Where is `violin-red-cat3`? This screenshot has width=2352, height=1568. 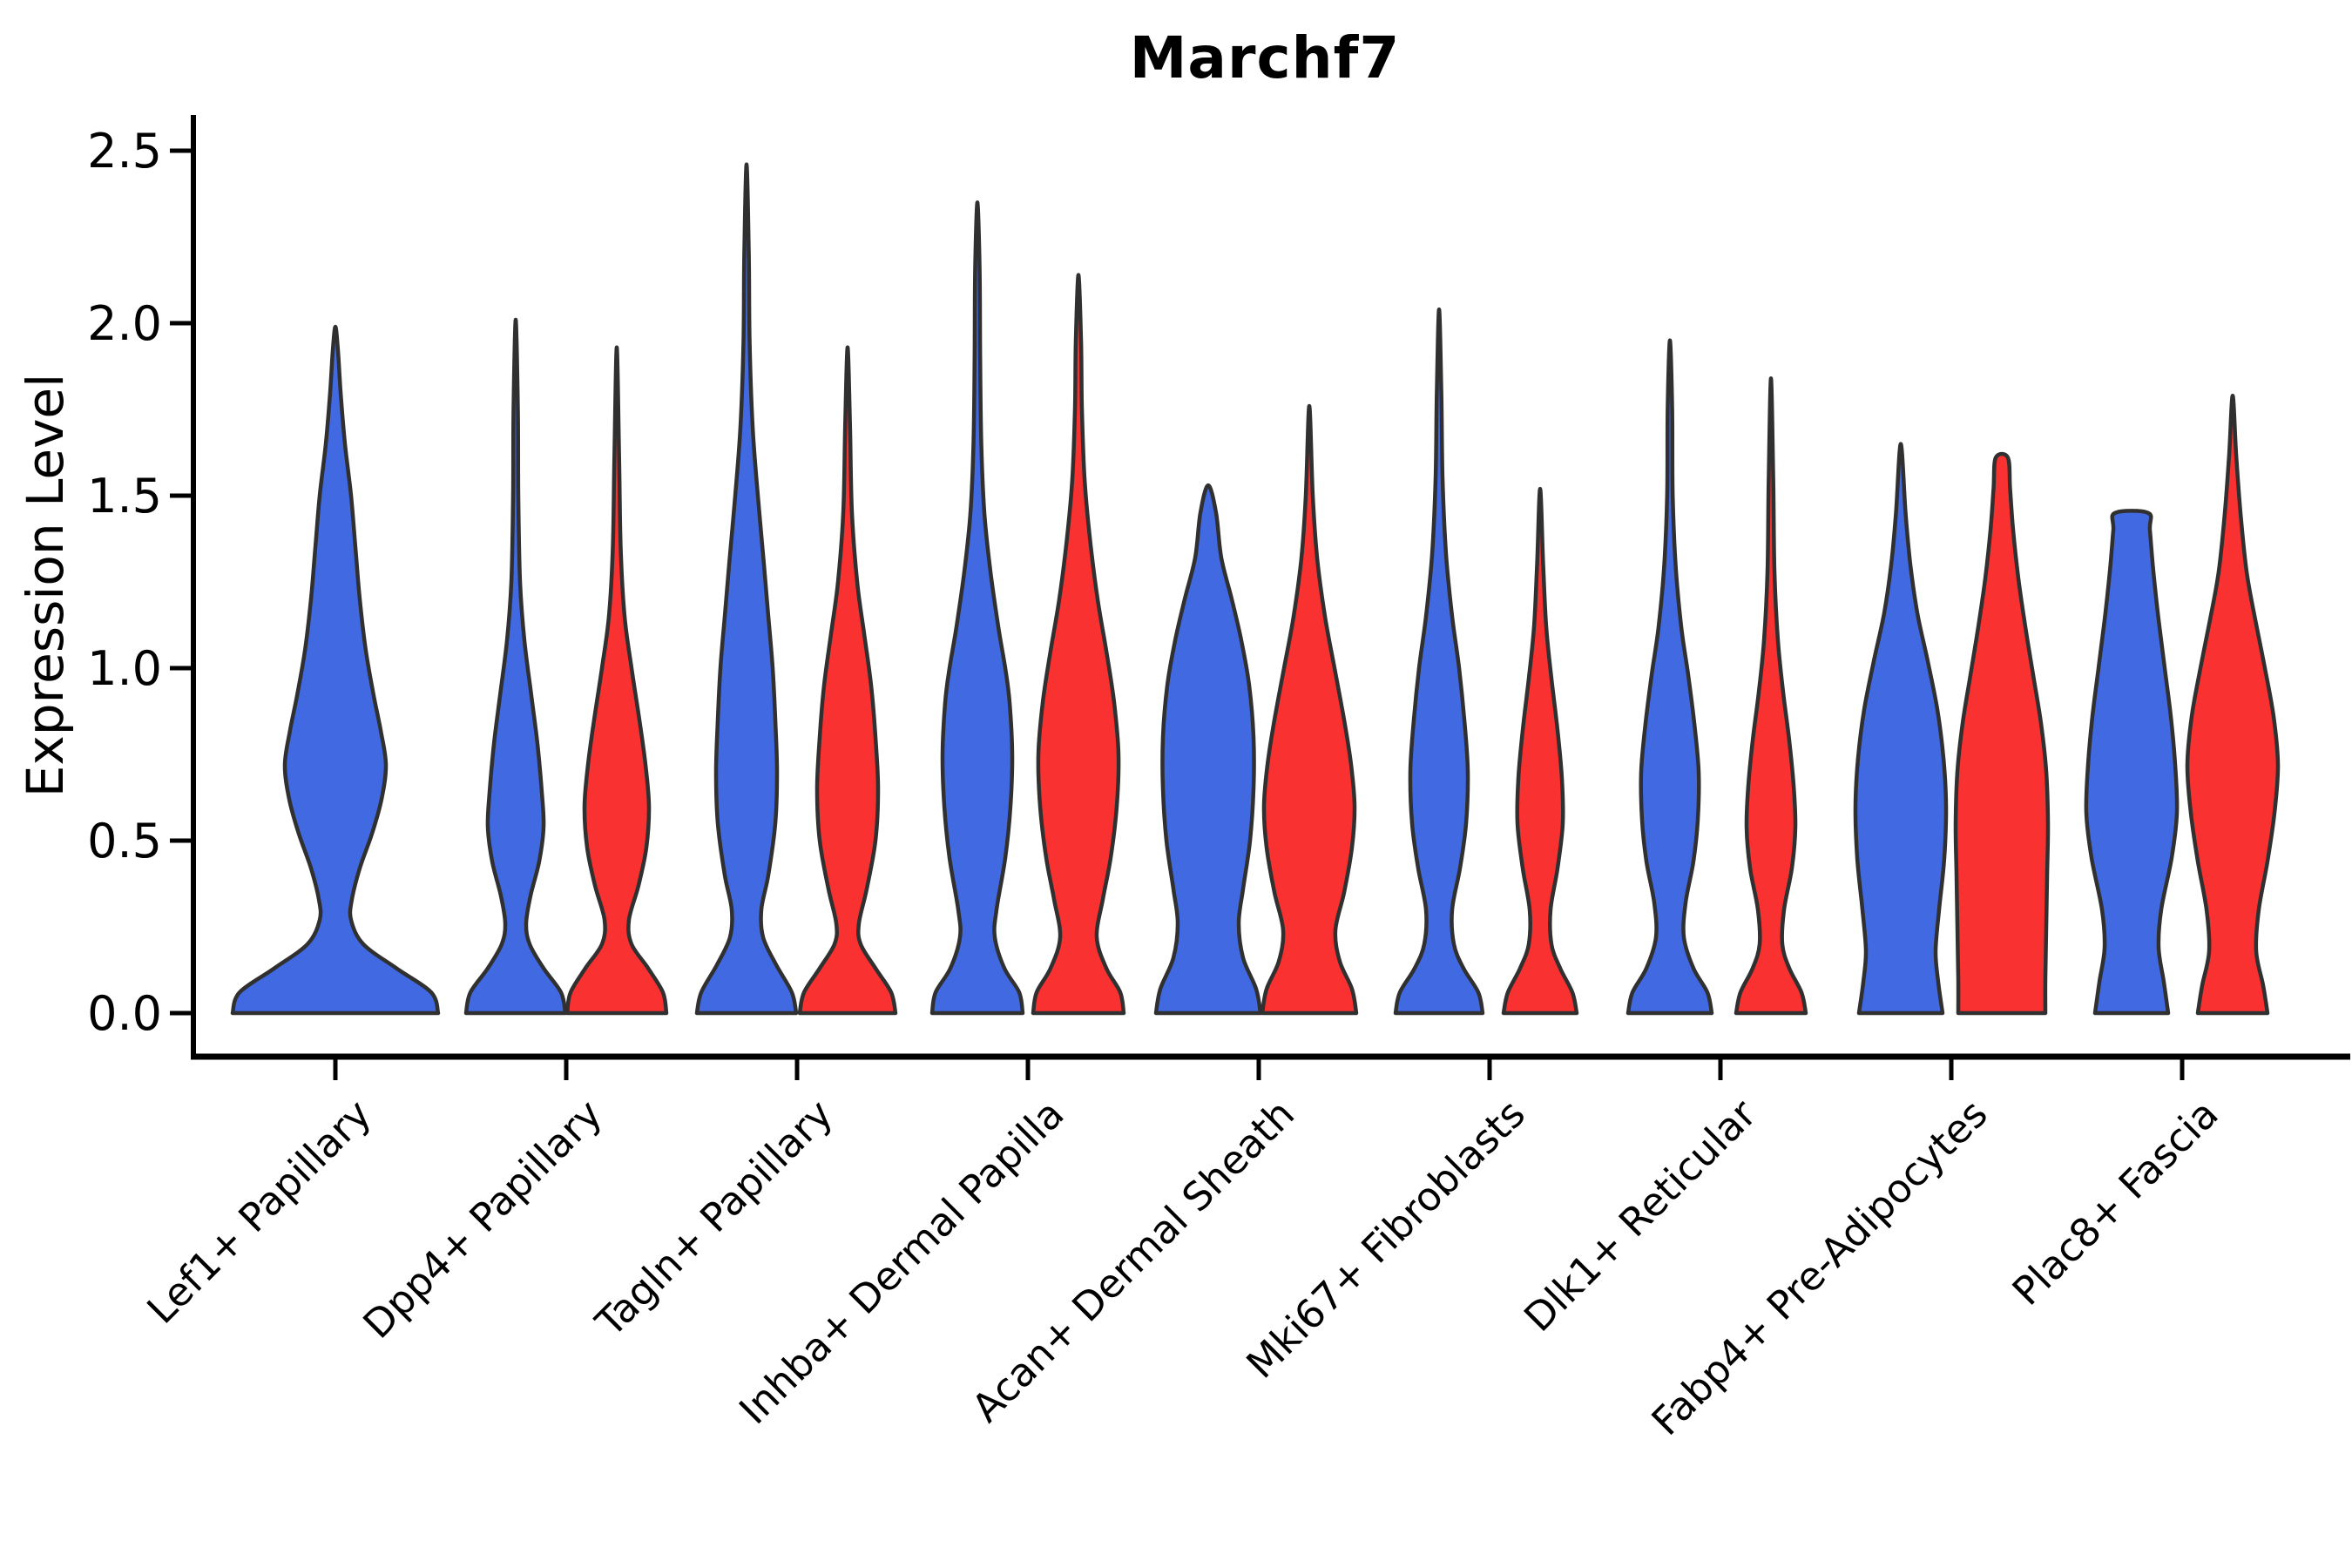 violin-red-cat3 is located at coordinates (1078, 644).